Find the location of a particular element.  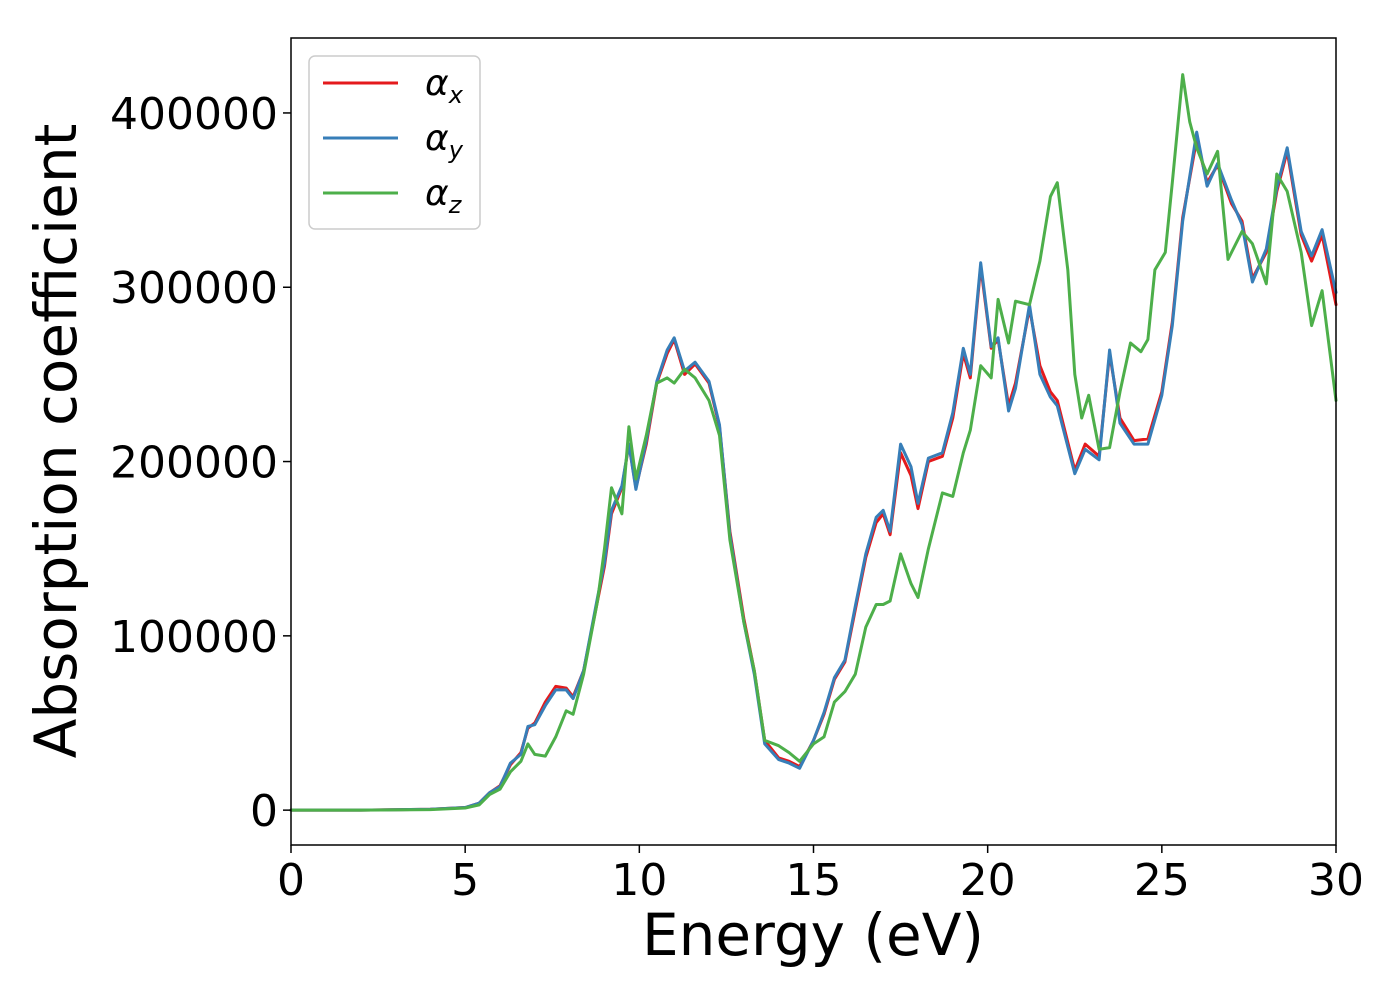

y-axis: 0 100000 200000 300000 400000 is located at coordinates (200, 463).